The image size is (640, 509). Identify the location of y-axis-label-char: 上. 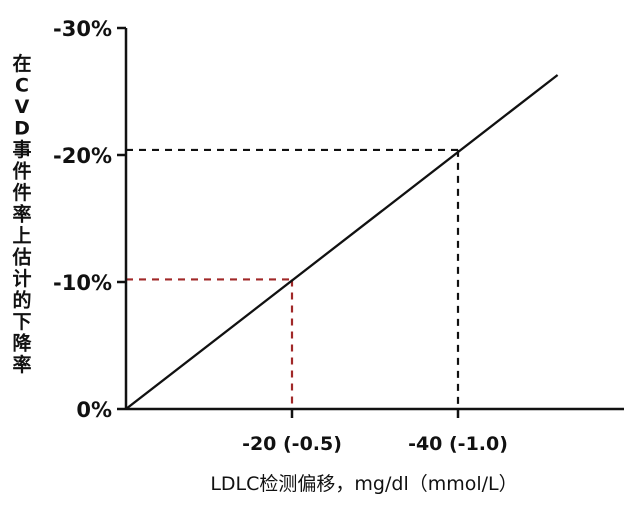
(21, 236).